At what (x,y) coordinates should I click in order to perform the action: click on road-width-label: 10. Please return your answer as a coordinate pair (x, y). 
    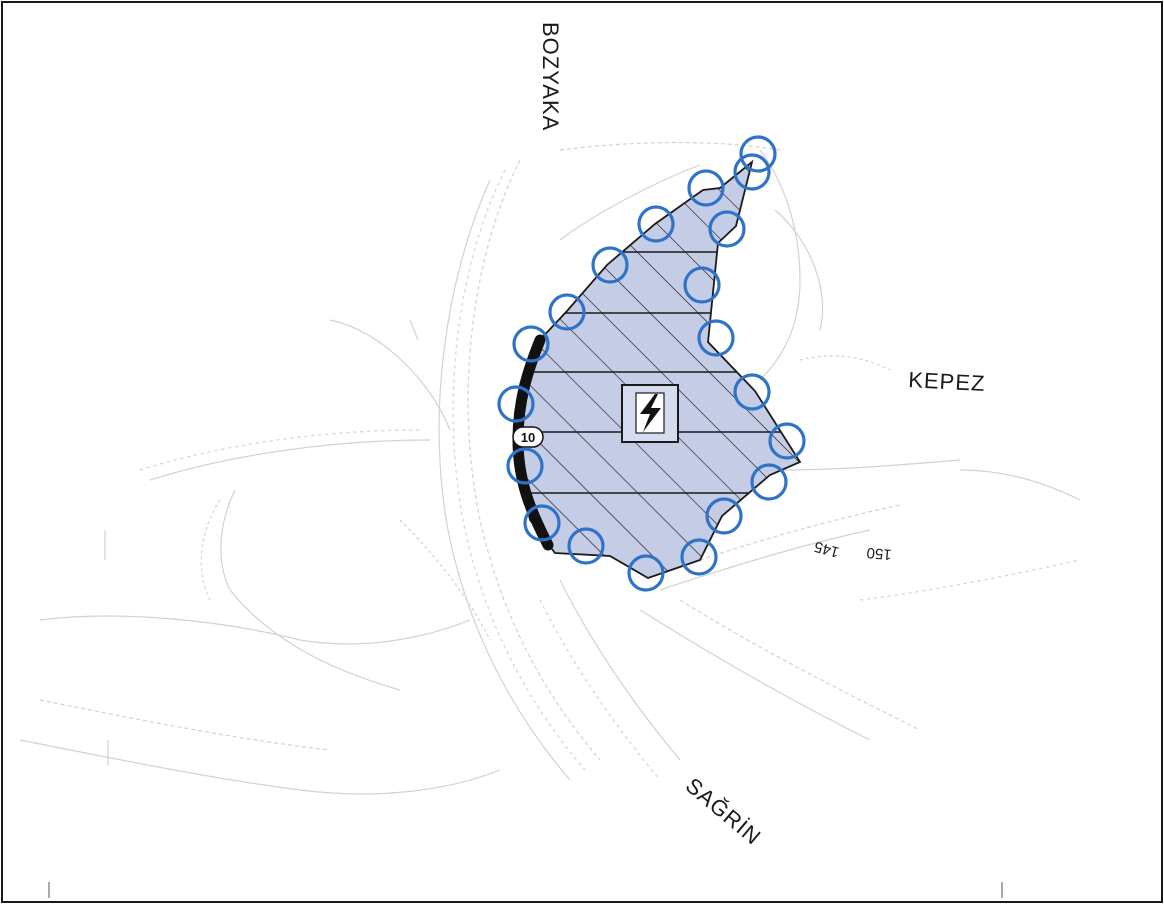
    Looking at the image, I should click on (528, 437).